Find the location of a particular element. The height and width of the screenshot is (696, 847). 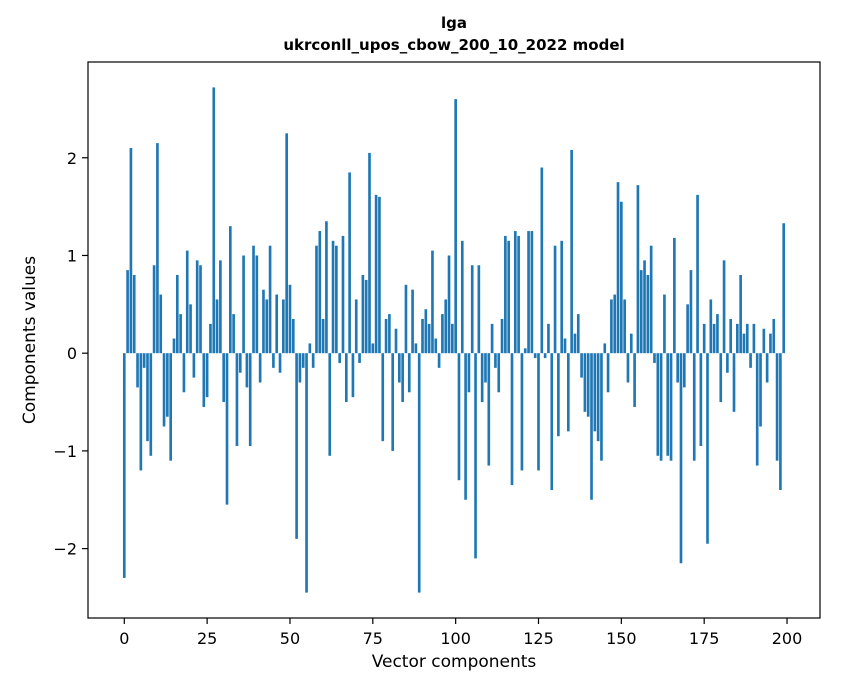

x-tick-label: 50 is located at coordinates (290, 638).